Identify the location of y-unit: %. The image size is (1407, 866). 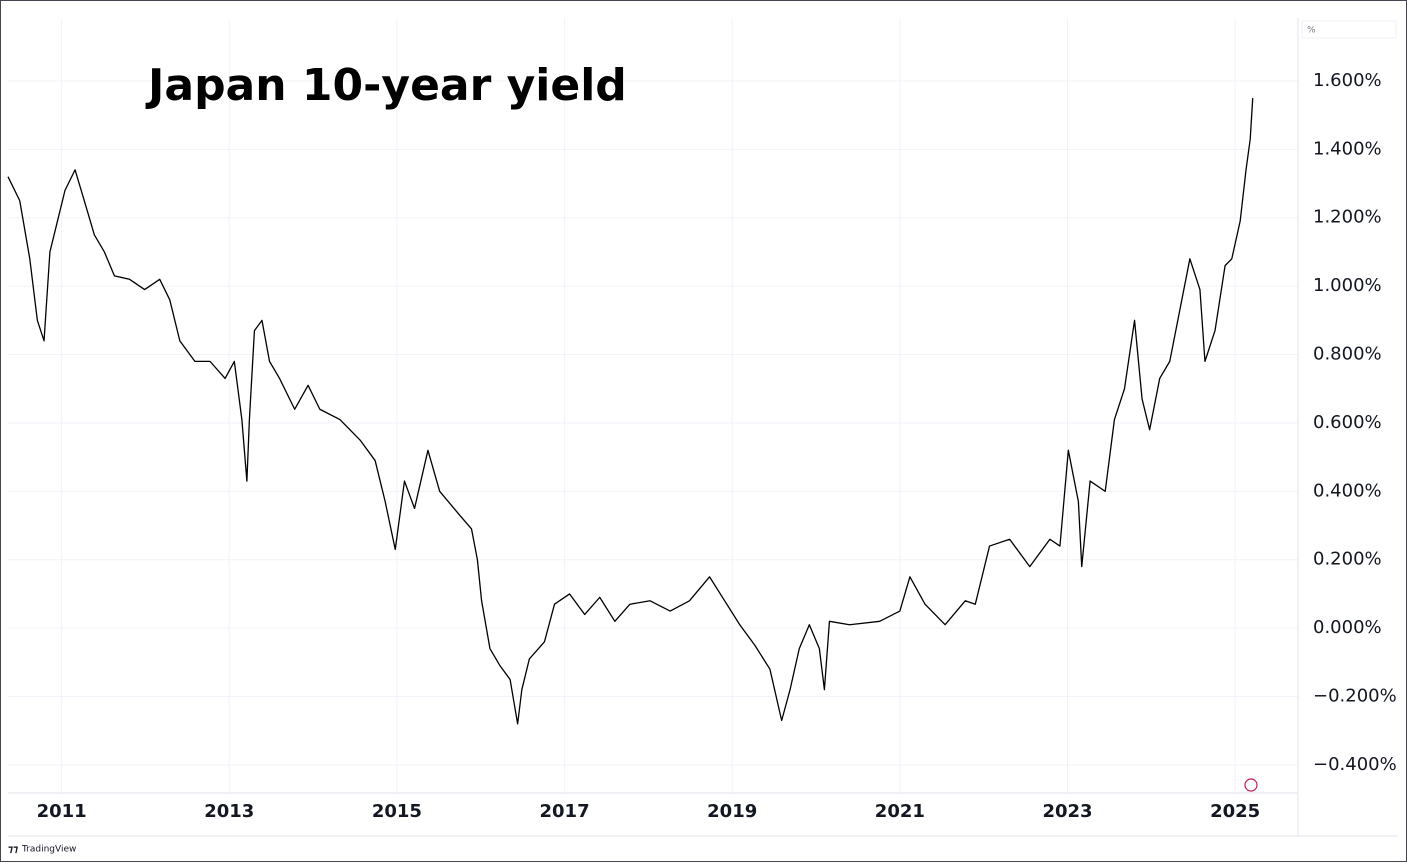
(1311, 31).